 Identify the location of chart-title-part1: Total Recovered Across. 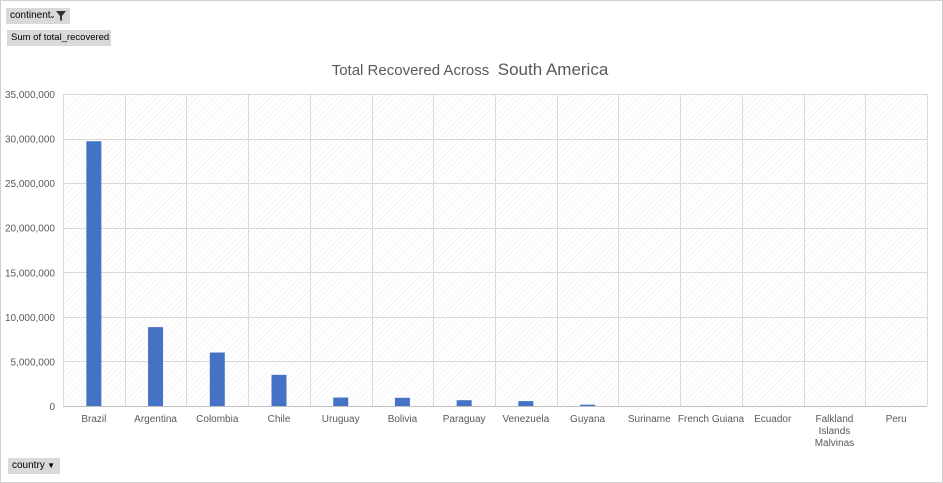
(411, 70).